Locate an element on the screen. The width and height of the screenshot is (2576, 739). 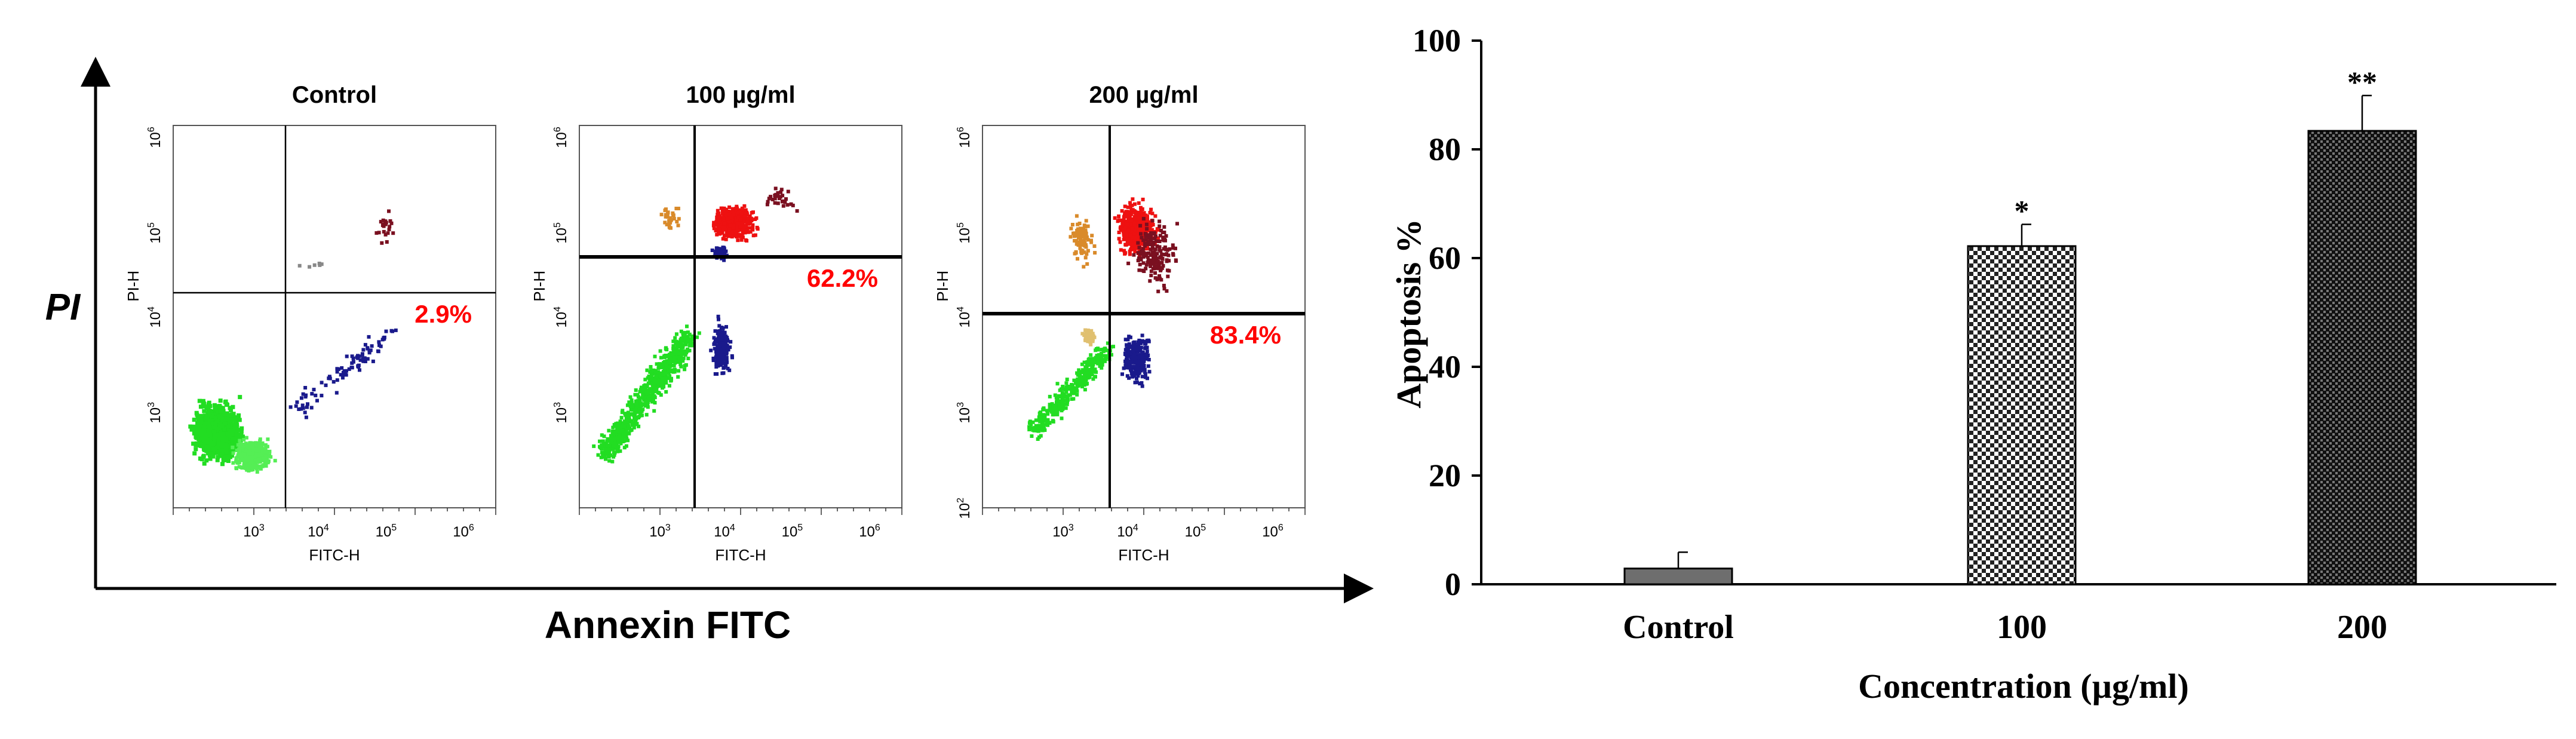
log-tick-label: 105 is located at coordinates (561, 233).